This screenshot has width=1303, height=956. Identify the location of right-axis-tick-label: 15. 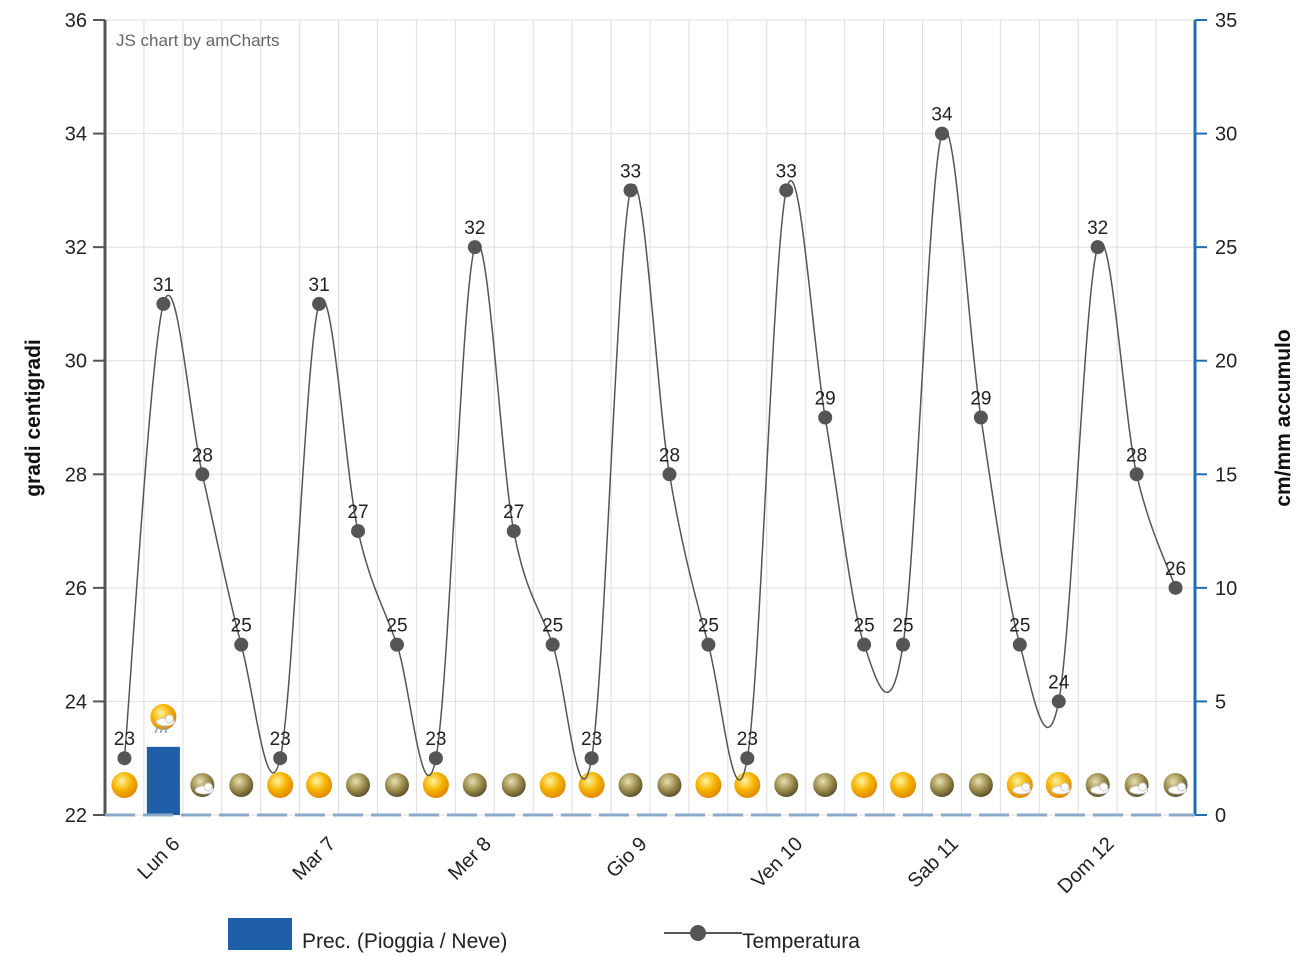
(1226, 475).